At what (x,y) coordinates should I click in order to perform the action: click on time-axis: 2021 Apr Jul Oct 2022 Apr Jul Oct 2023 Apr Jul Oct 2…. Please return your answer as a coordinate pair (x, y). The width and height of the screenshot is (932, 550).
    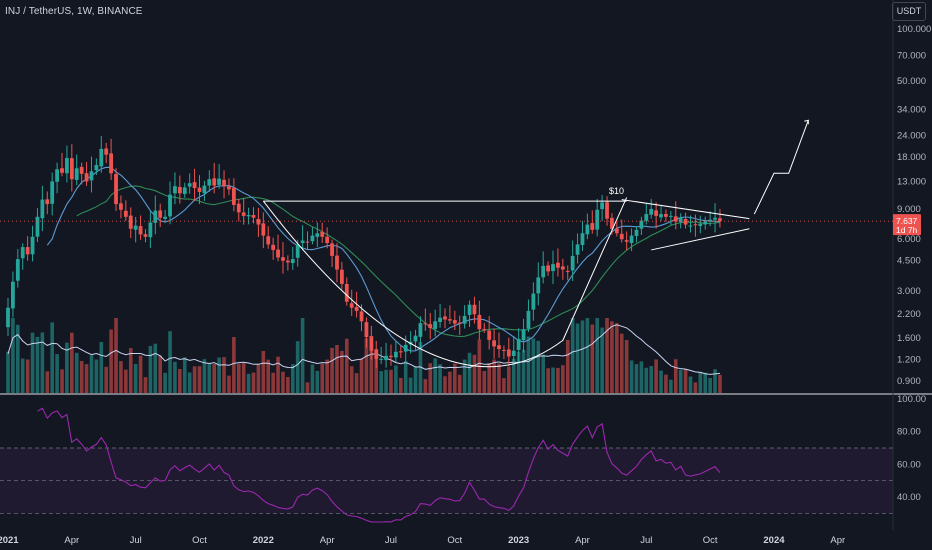
    Looking at the image, I should click on (422, 540).